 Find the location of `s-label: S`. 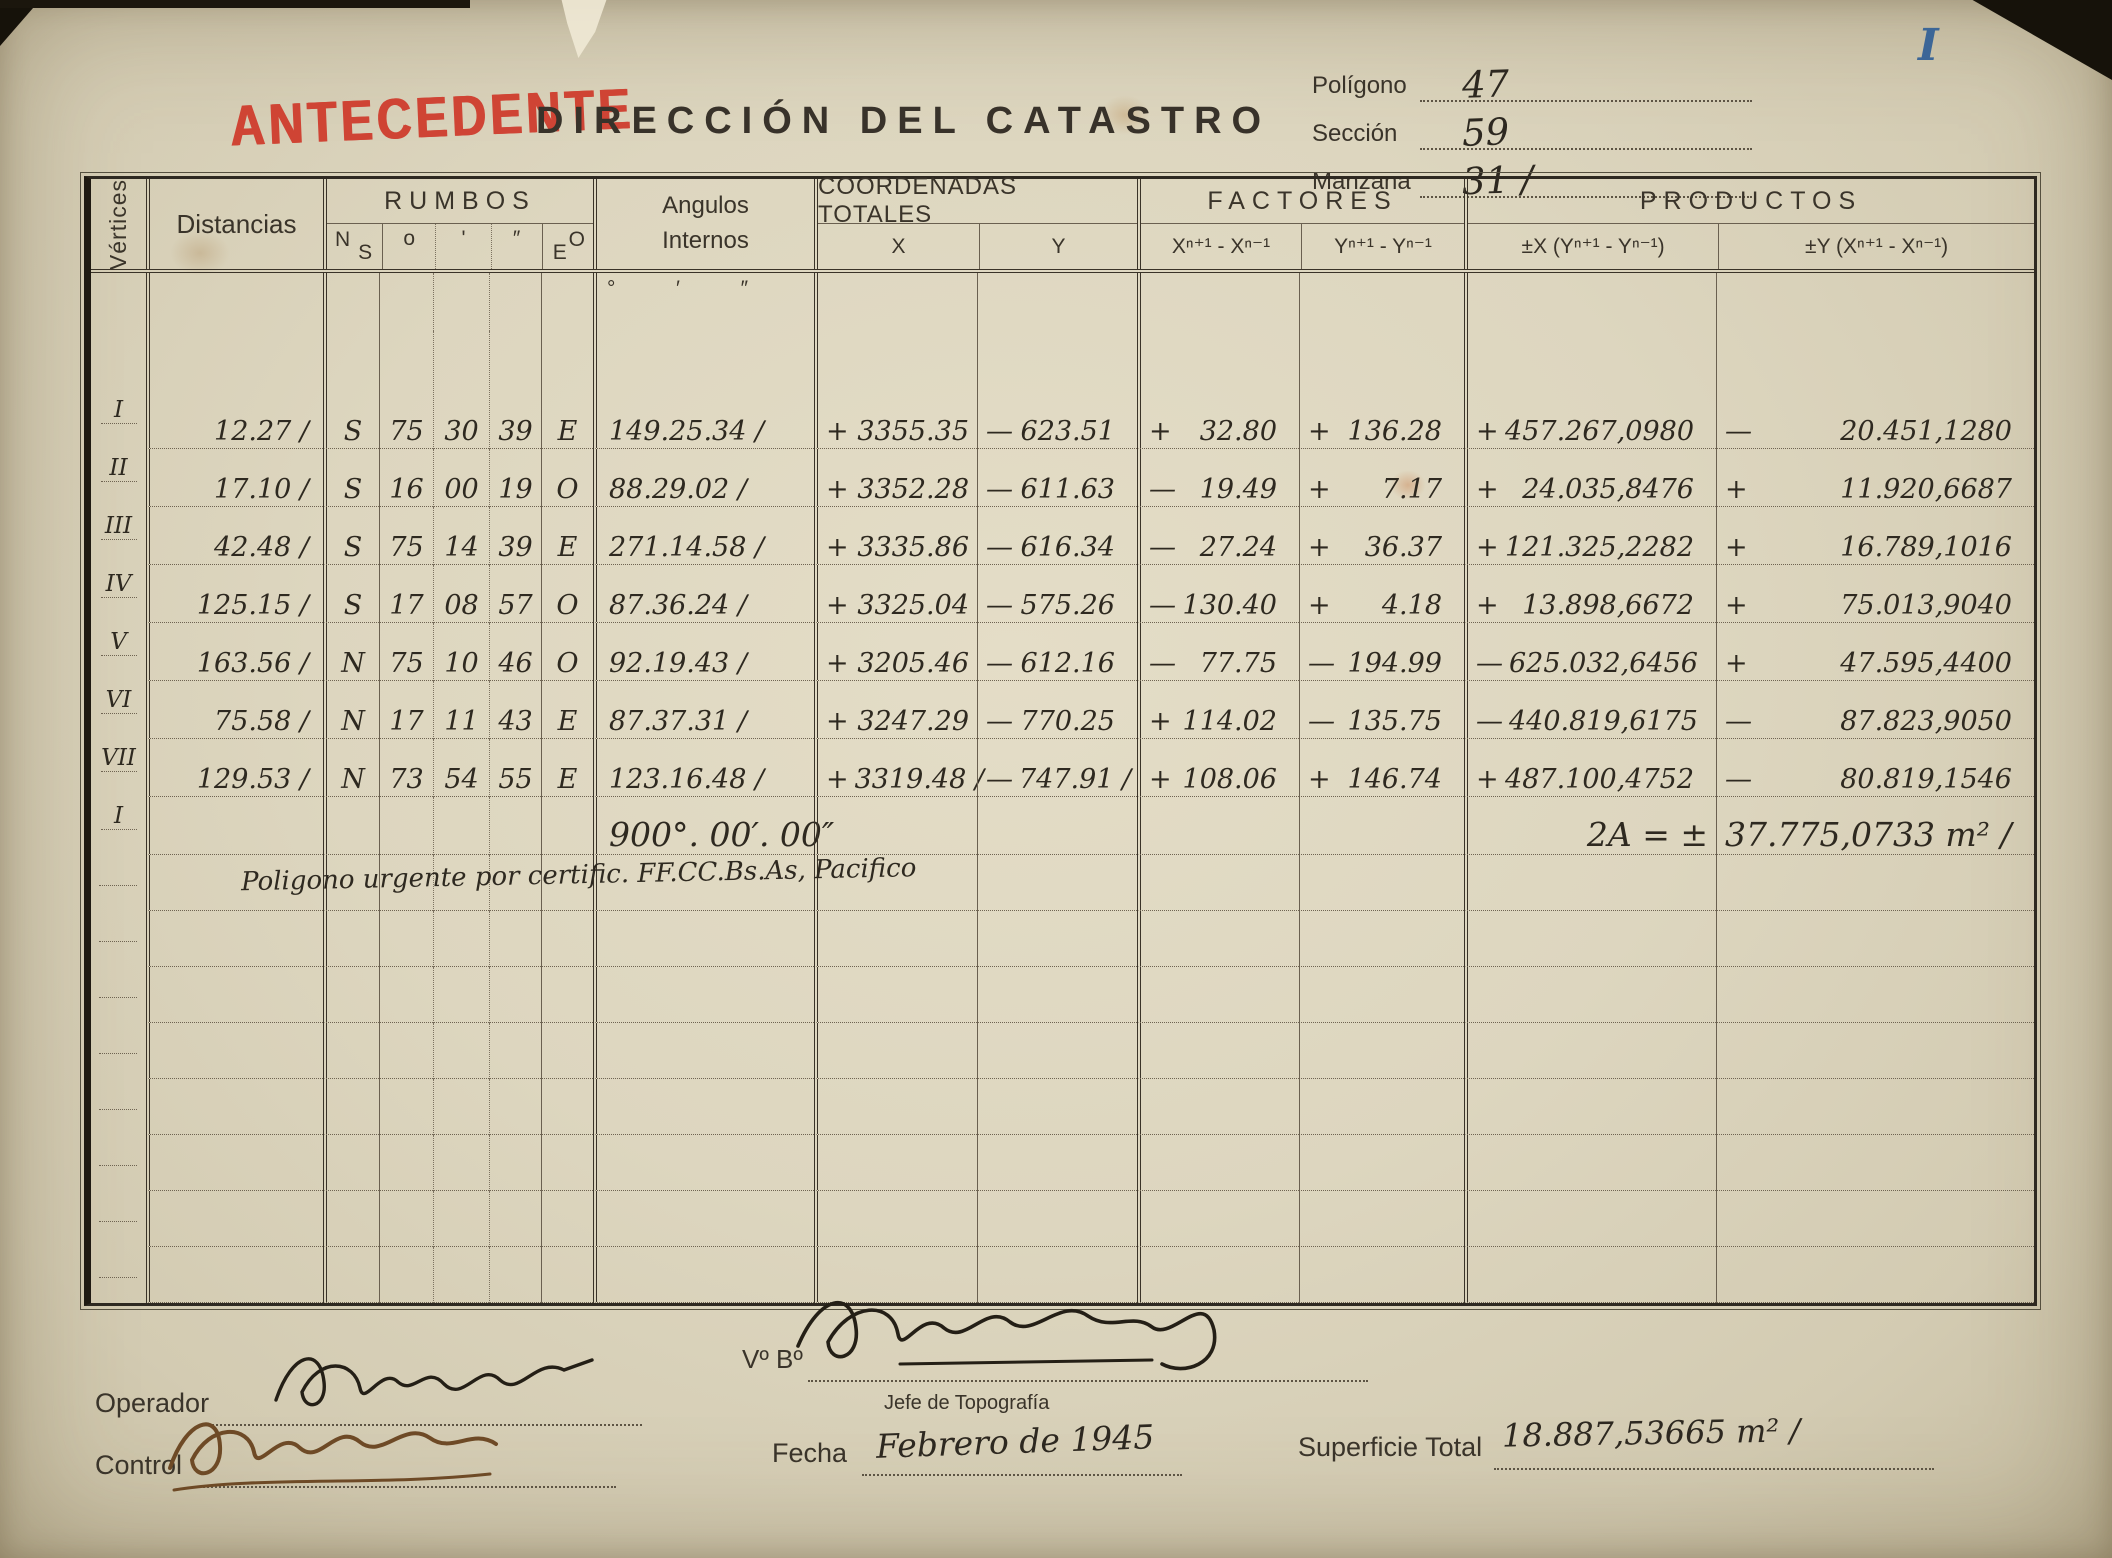

s-label: S is located at coordinates (365, 252).